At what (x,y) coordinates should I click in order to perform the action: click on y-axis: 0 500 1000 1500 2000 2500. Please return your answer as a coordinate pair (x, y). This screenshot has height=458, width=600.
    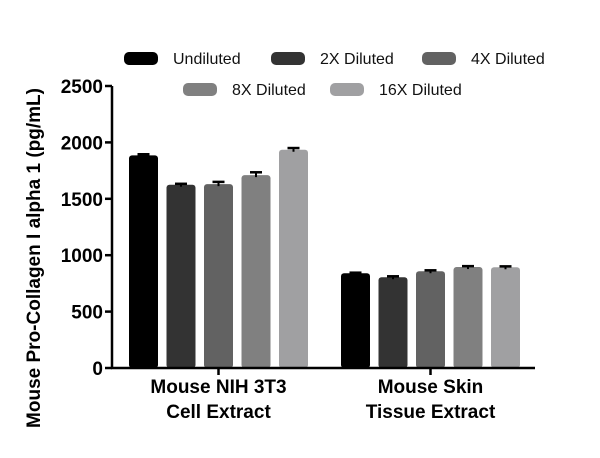
    Looking at the image, I should click on (87, 228).